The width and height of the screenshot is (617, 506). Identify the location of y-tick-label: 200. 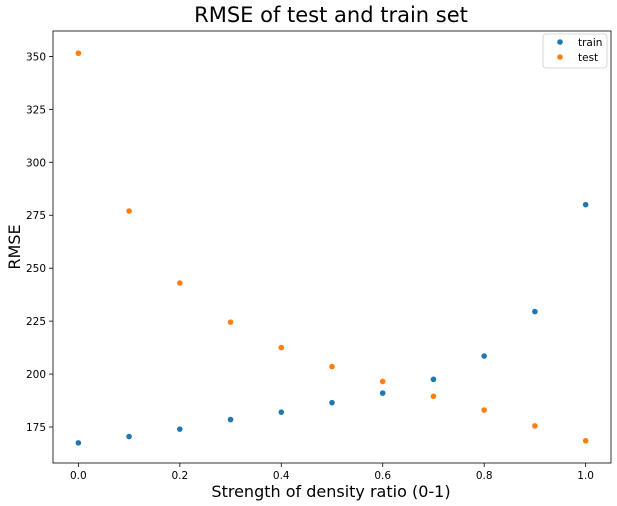
(36, 375).